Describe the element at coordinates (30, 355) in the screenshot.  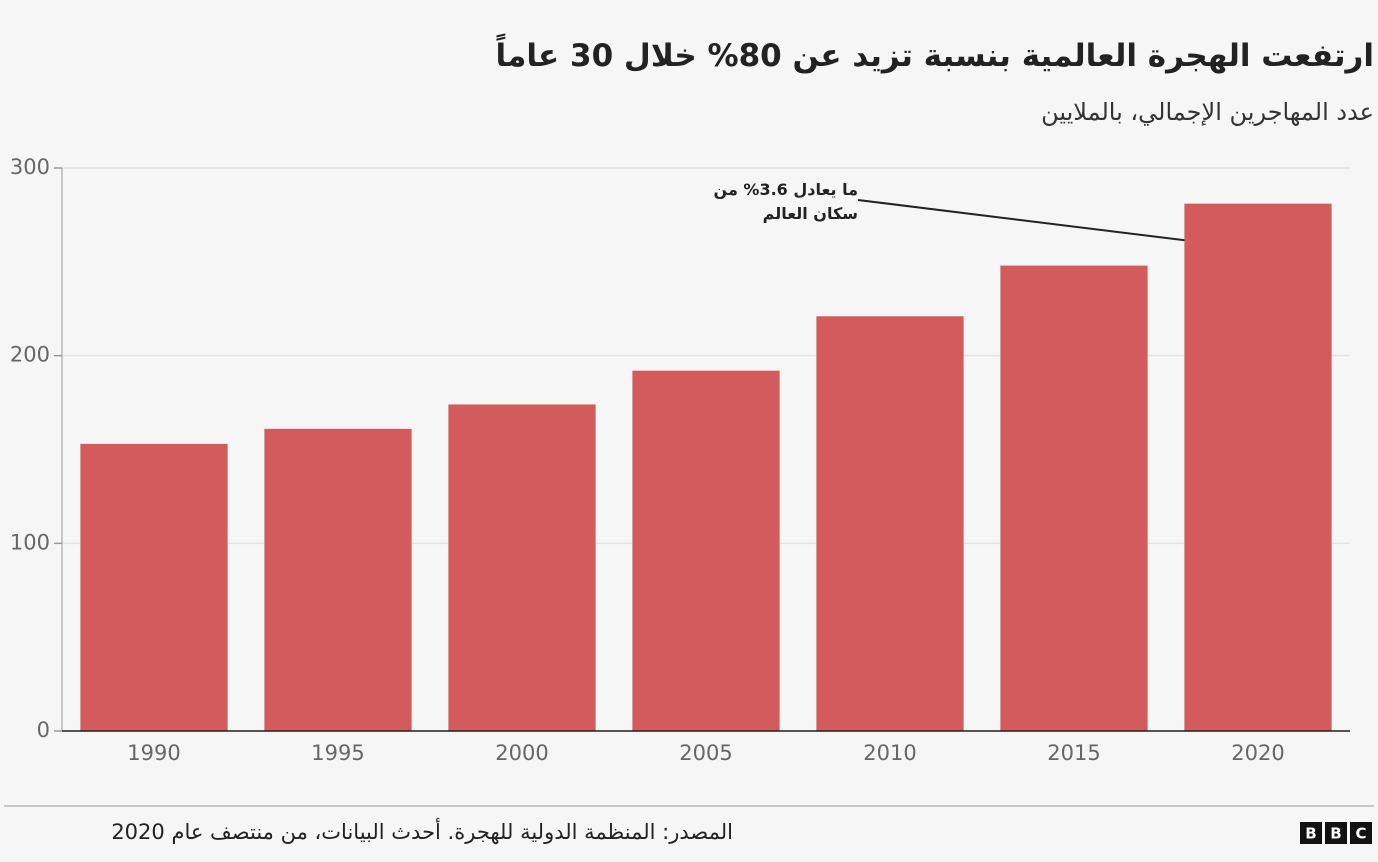
I see `y-tick-label: 200` at that location.